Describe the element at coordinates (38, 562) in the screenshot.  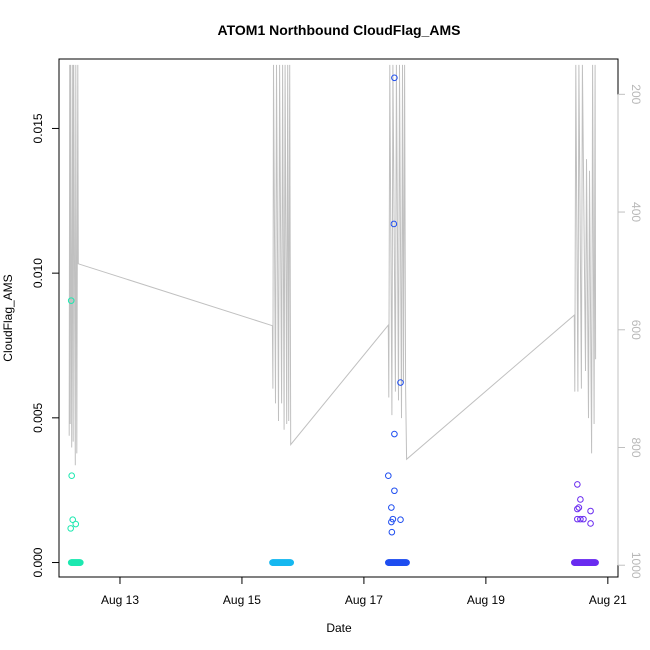
I see `y-tick-label: 0.000` at that location.